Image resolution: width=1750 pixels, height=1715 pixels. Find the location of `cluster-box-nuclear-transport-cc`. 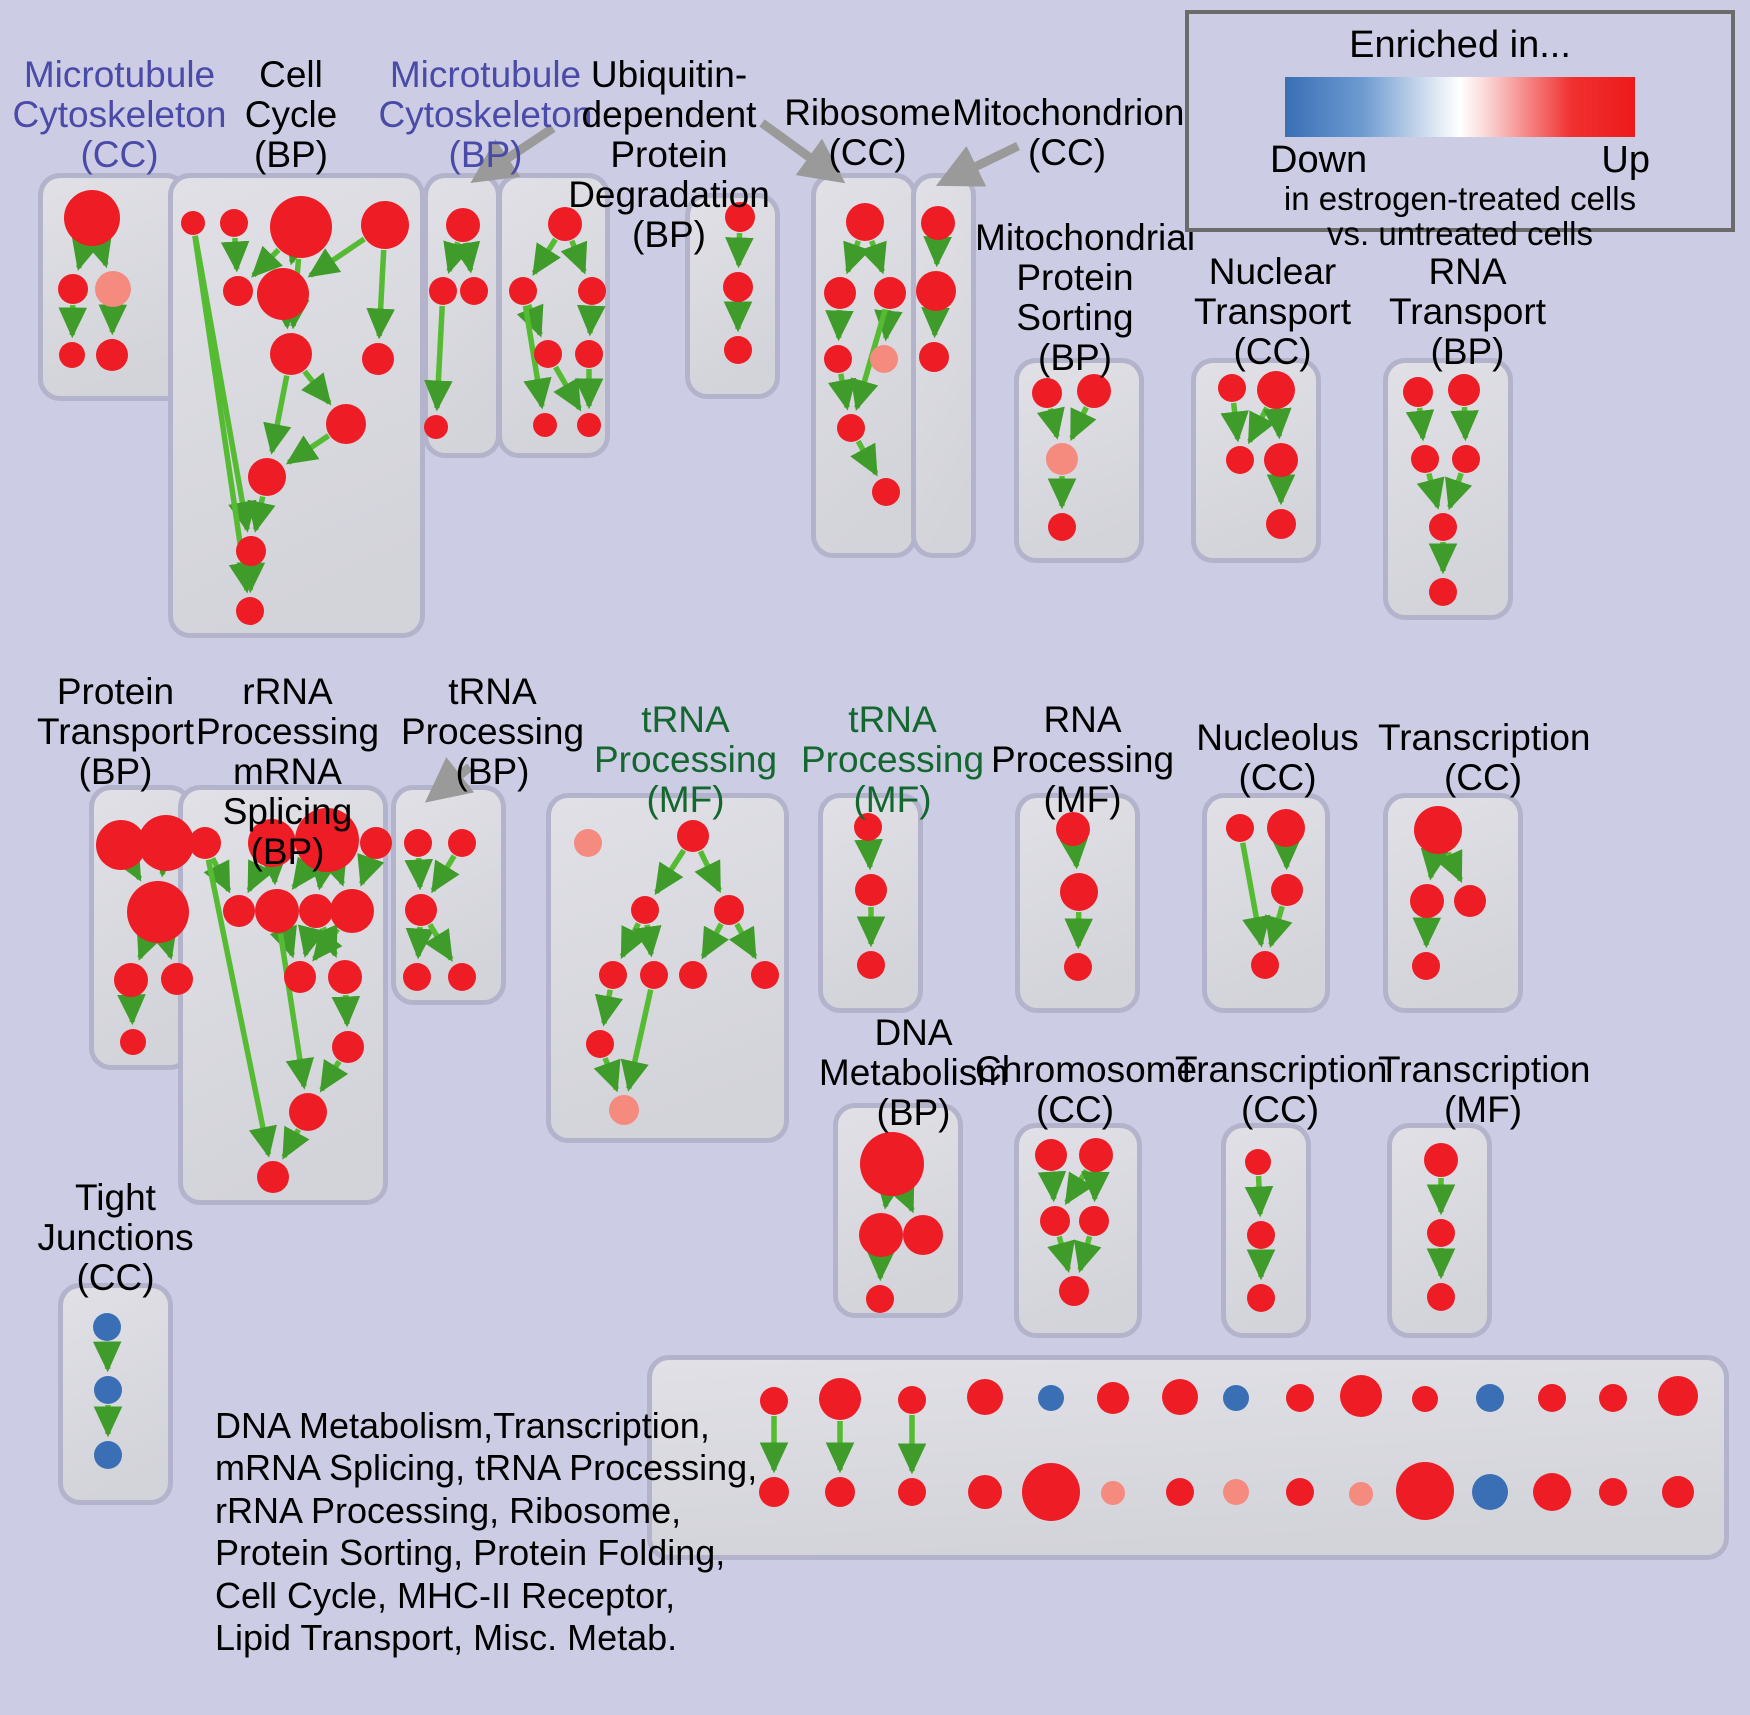

cluster-box-nuclear-transport-cc is located at coordinates (1256, 460).